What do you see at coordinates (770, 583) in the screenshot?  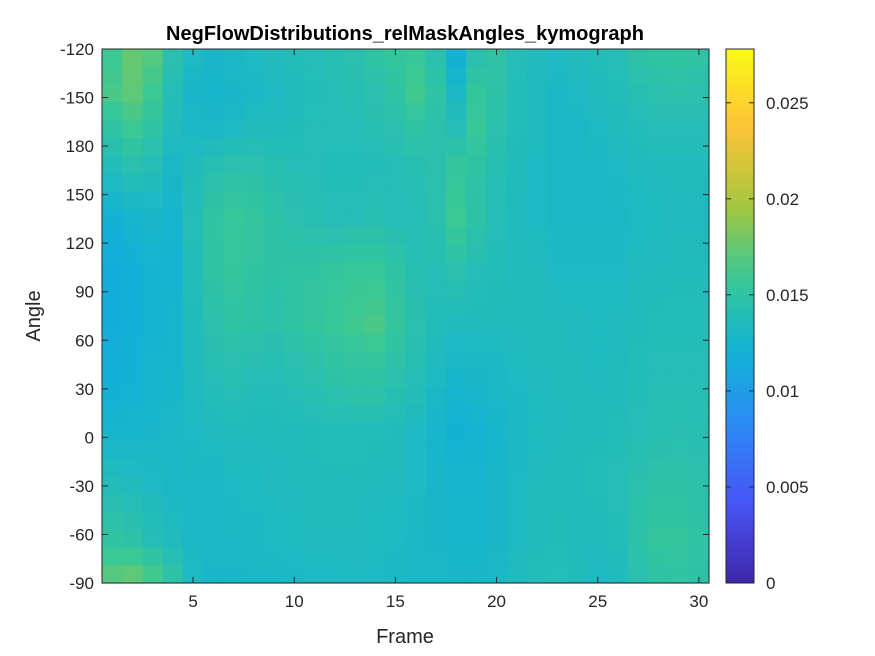 I see `colorbar-tick-label: 0` at bounding box center [770, 583].